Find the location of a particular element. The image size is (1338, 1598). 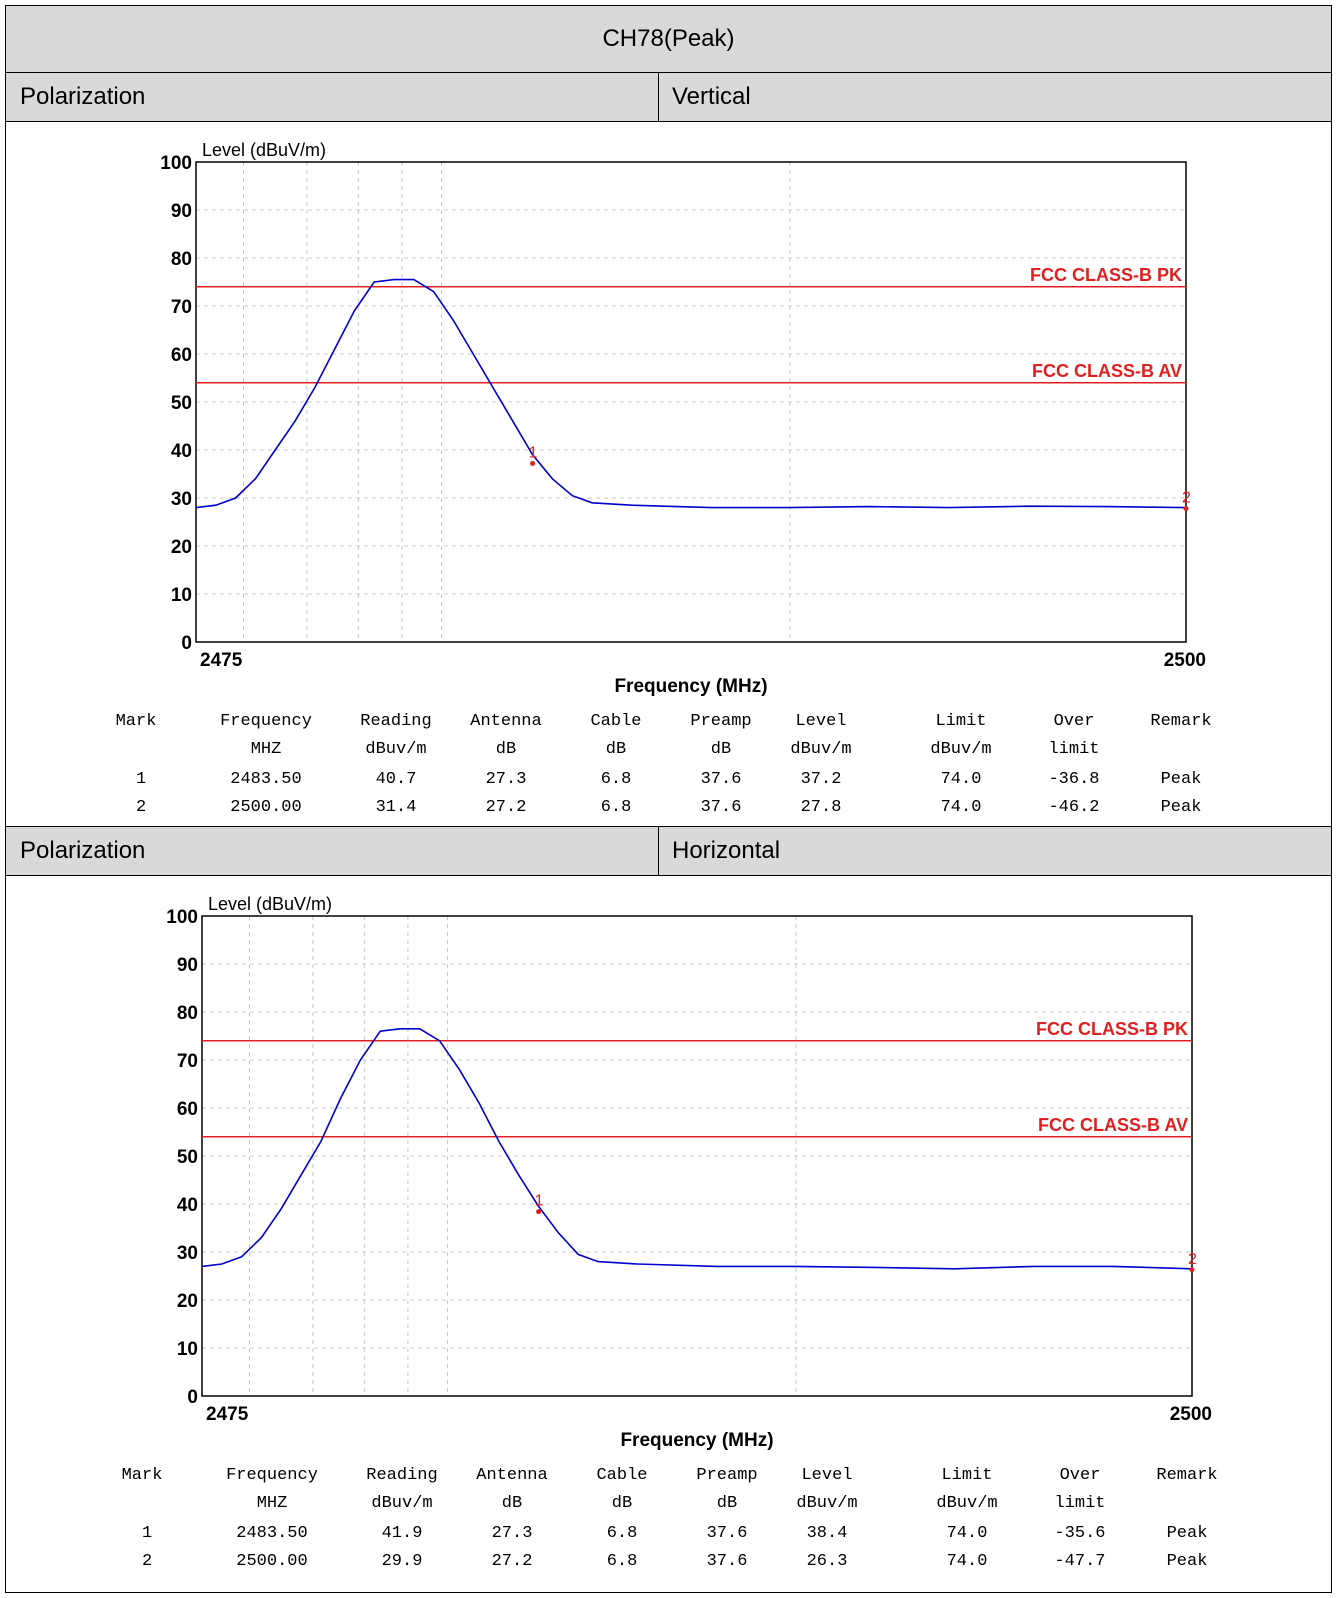

polarization-value: Vertical is located at coordinates (711, 96).